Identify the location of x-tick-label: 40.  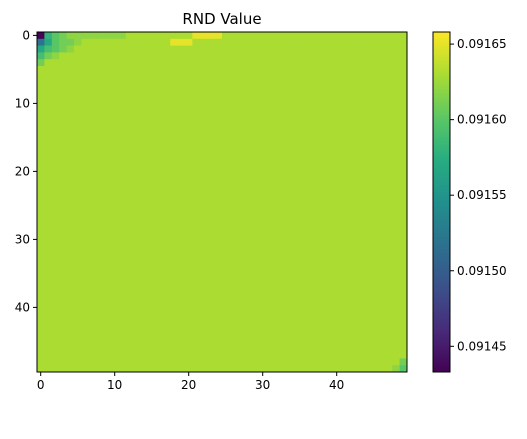
(336, 385).